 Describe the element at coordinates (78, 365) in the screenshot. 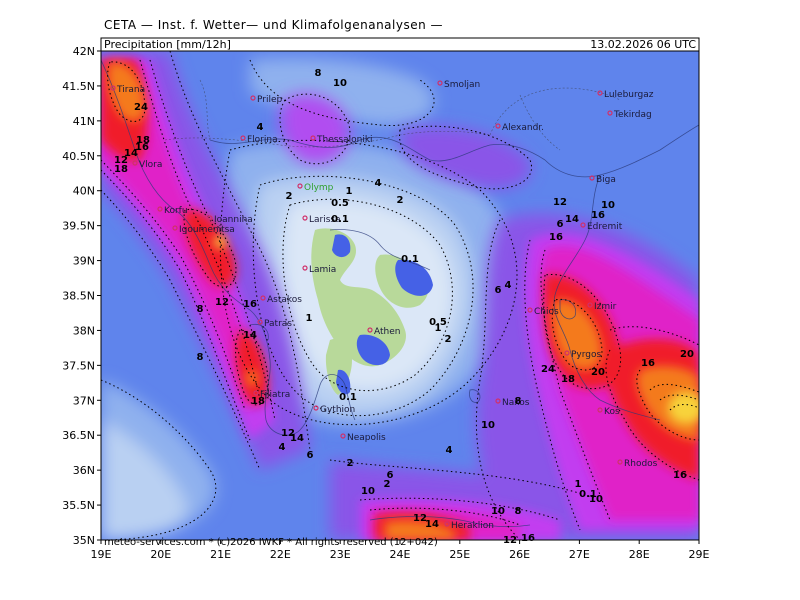

I see `lat-tick-label: 37.5N` at that location.